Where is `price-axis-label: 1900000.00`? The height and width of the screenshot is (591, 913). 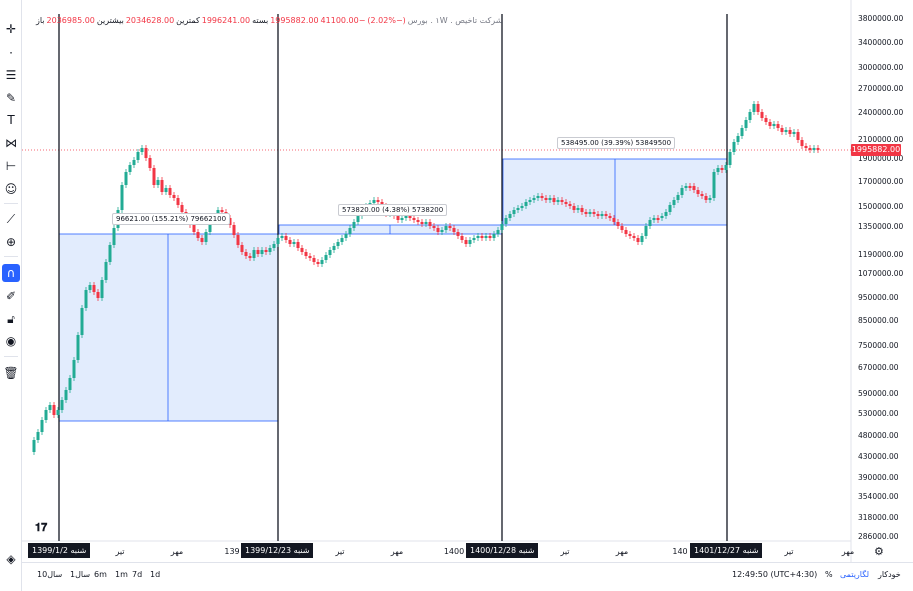
price-axis-label: 1900000.00 is located at coordinates (881, 158).